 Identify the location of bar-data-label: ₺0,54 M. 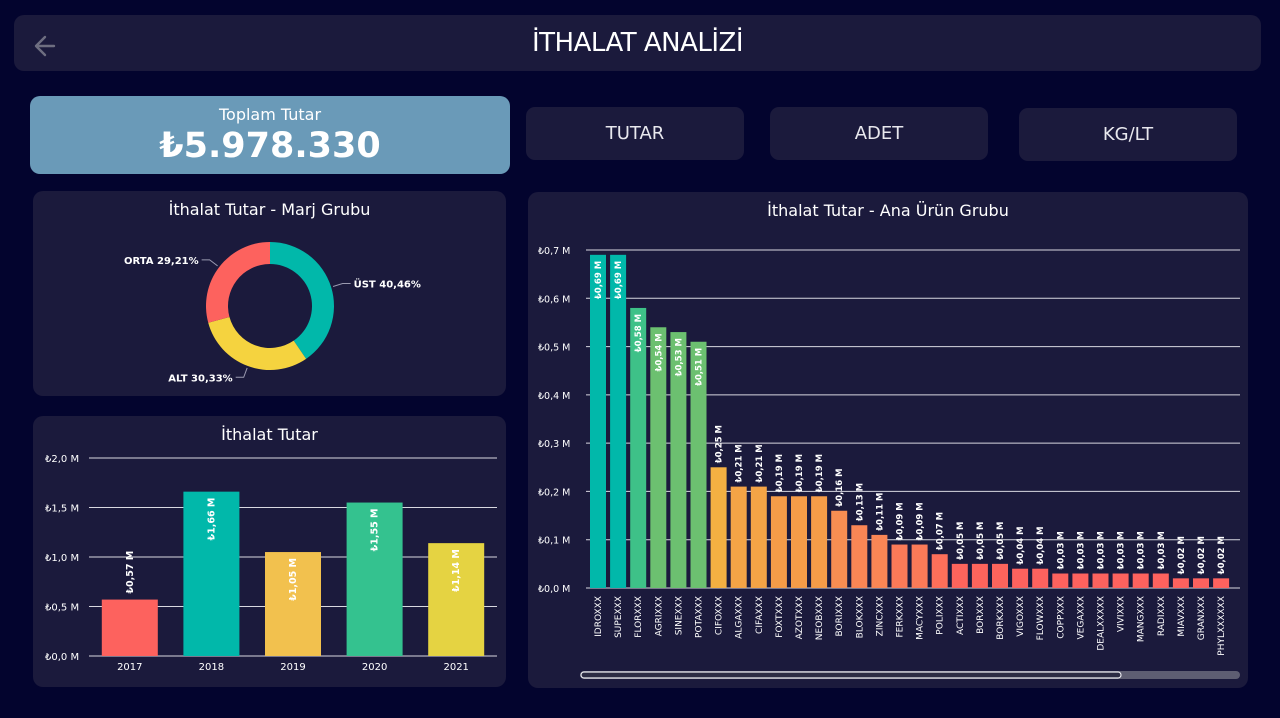
(659, 352).